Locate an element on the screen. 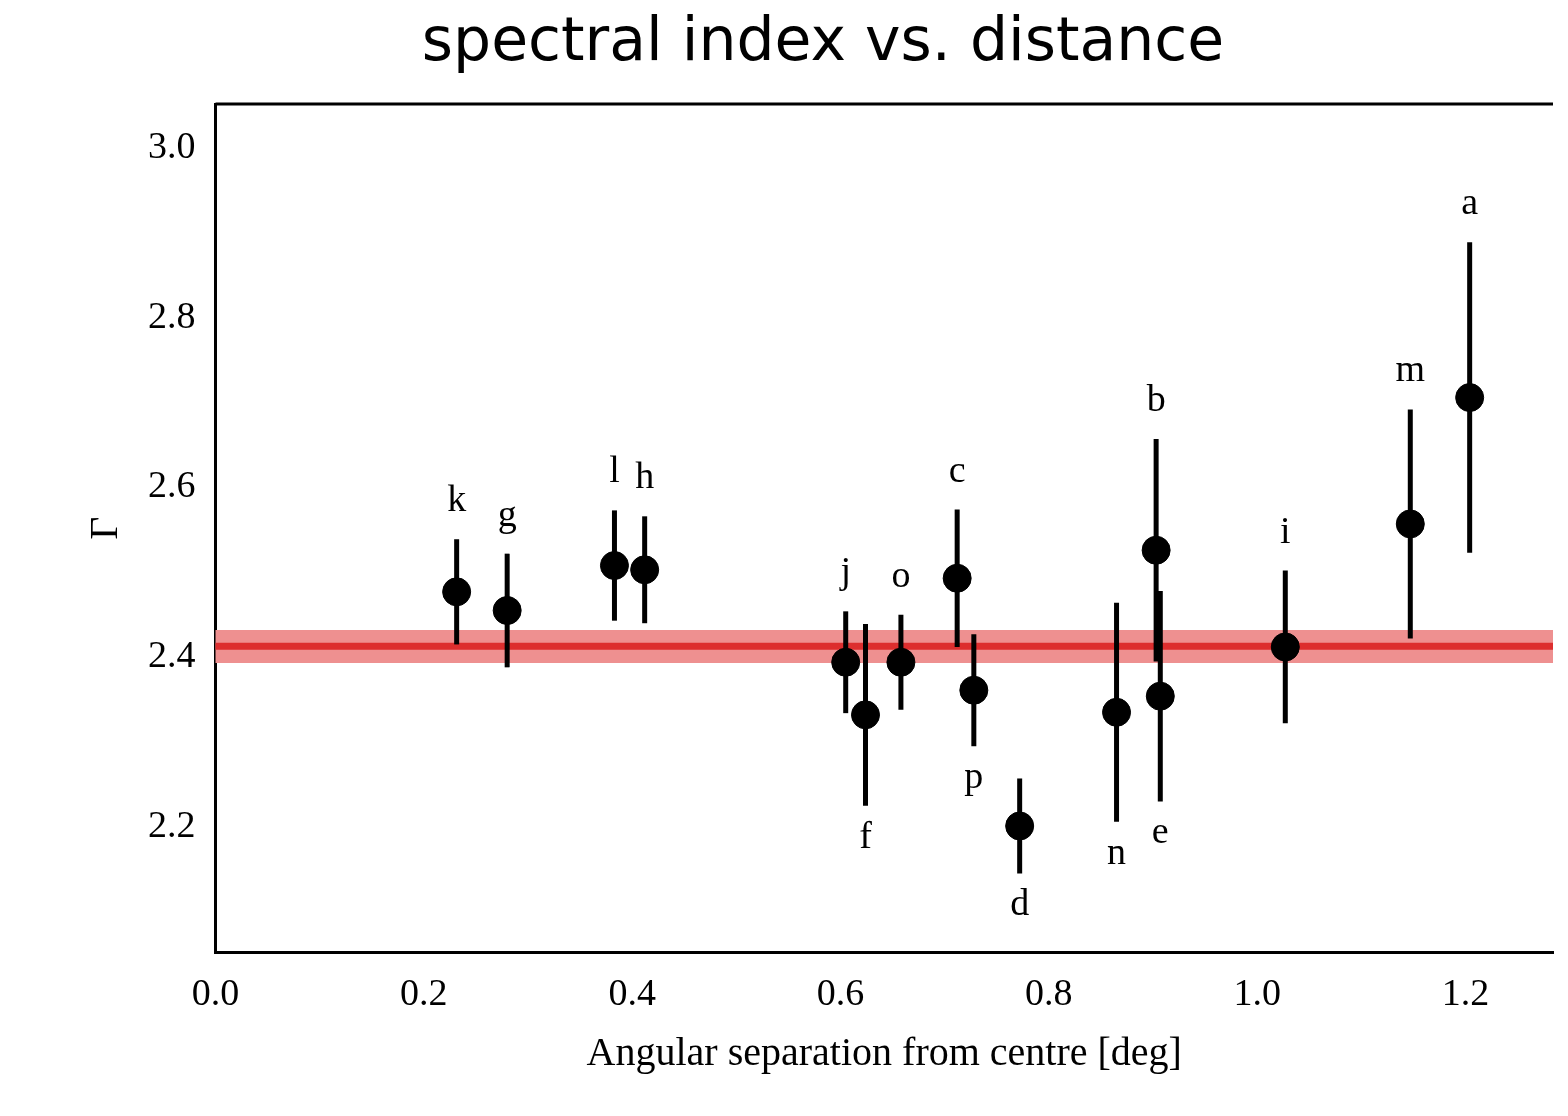 The image size is (1568, 1116). y-axis-title: Γ is located at coordinates (103, 528).